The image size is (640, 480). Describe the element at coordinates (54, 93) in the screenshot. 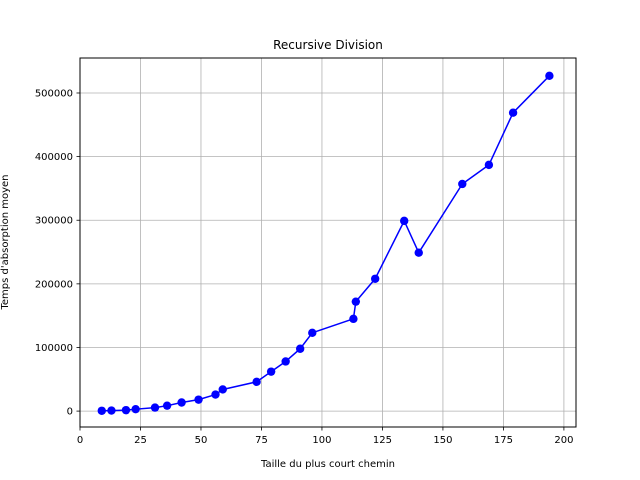

I see `y-tick-label: 500000` at that location.